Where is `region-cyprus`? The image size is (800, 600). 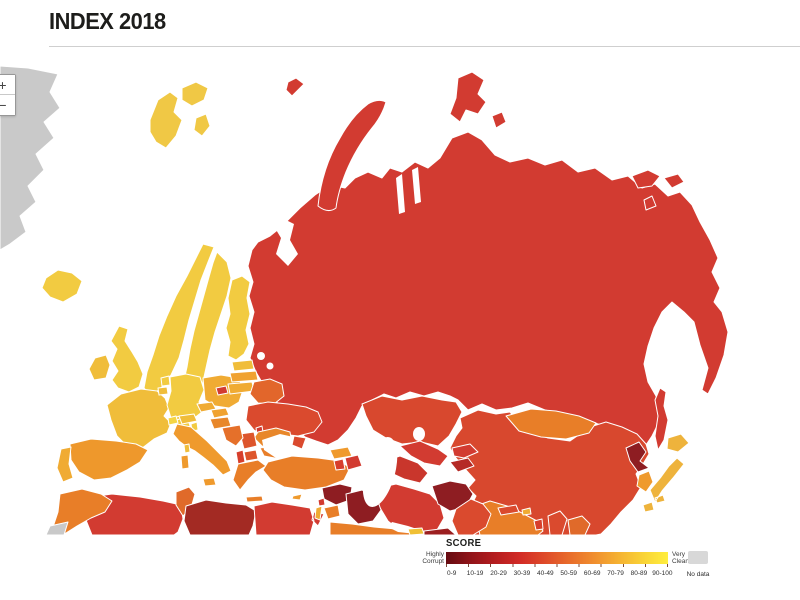
region-cyprus is located at coordinates (297, 497).